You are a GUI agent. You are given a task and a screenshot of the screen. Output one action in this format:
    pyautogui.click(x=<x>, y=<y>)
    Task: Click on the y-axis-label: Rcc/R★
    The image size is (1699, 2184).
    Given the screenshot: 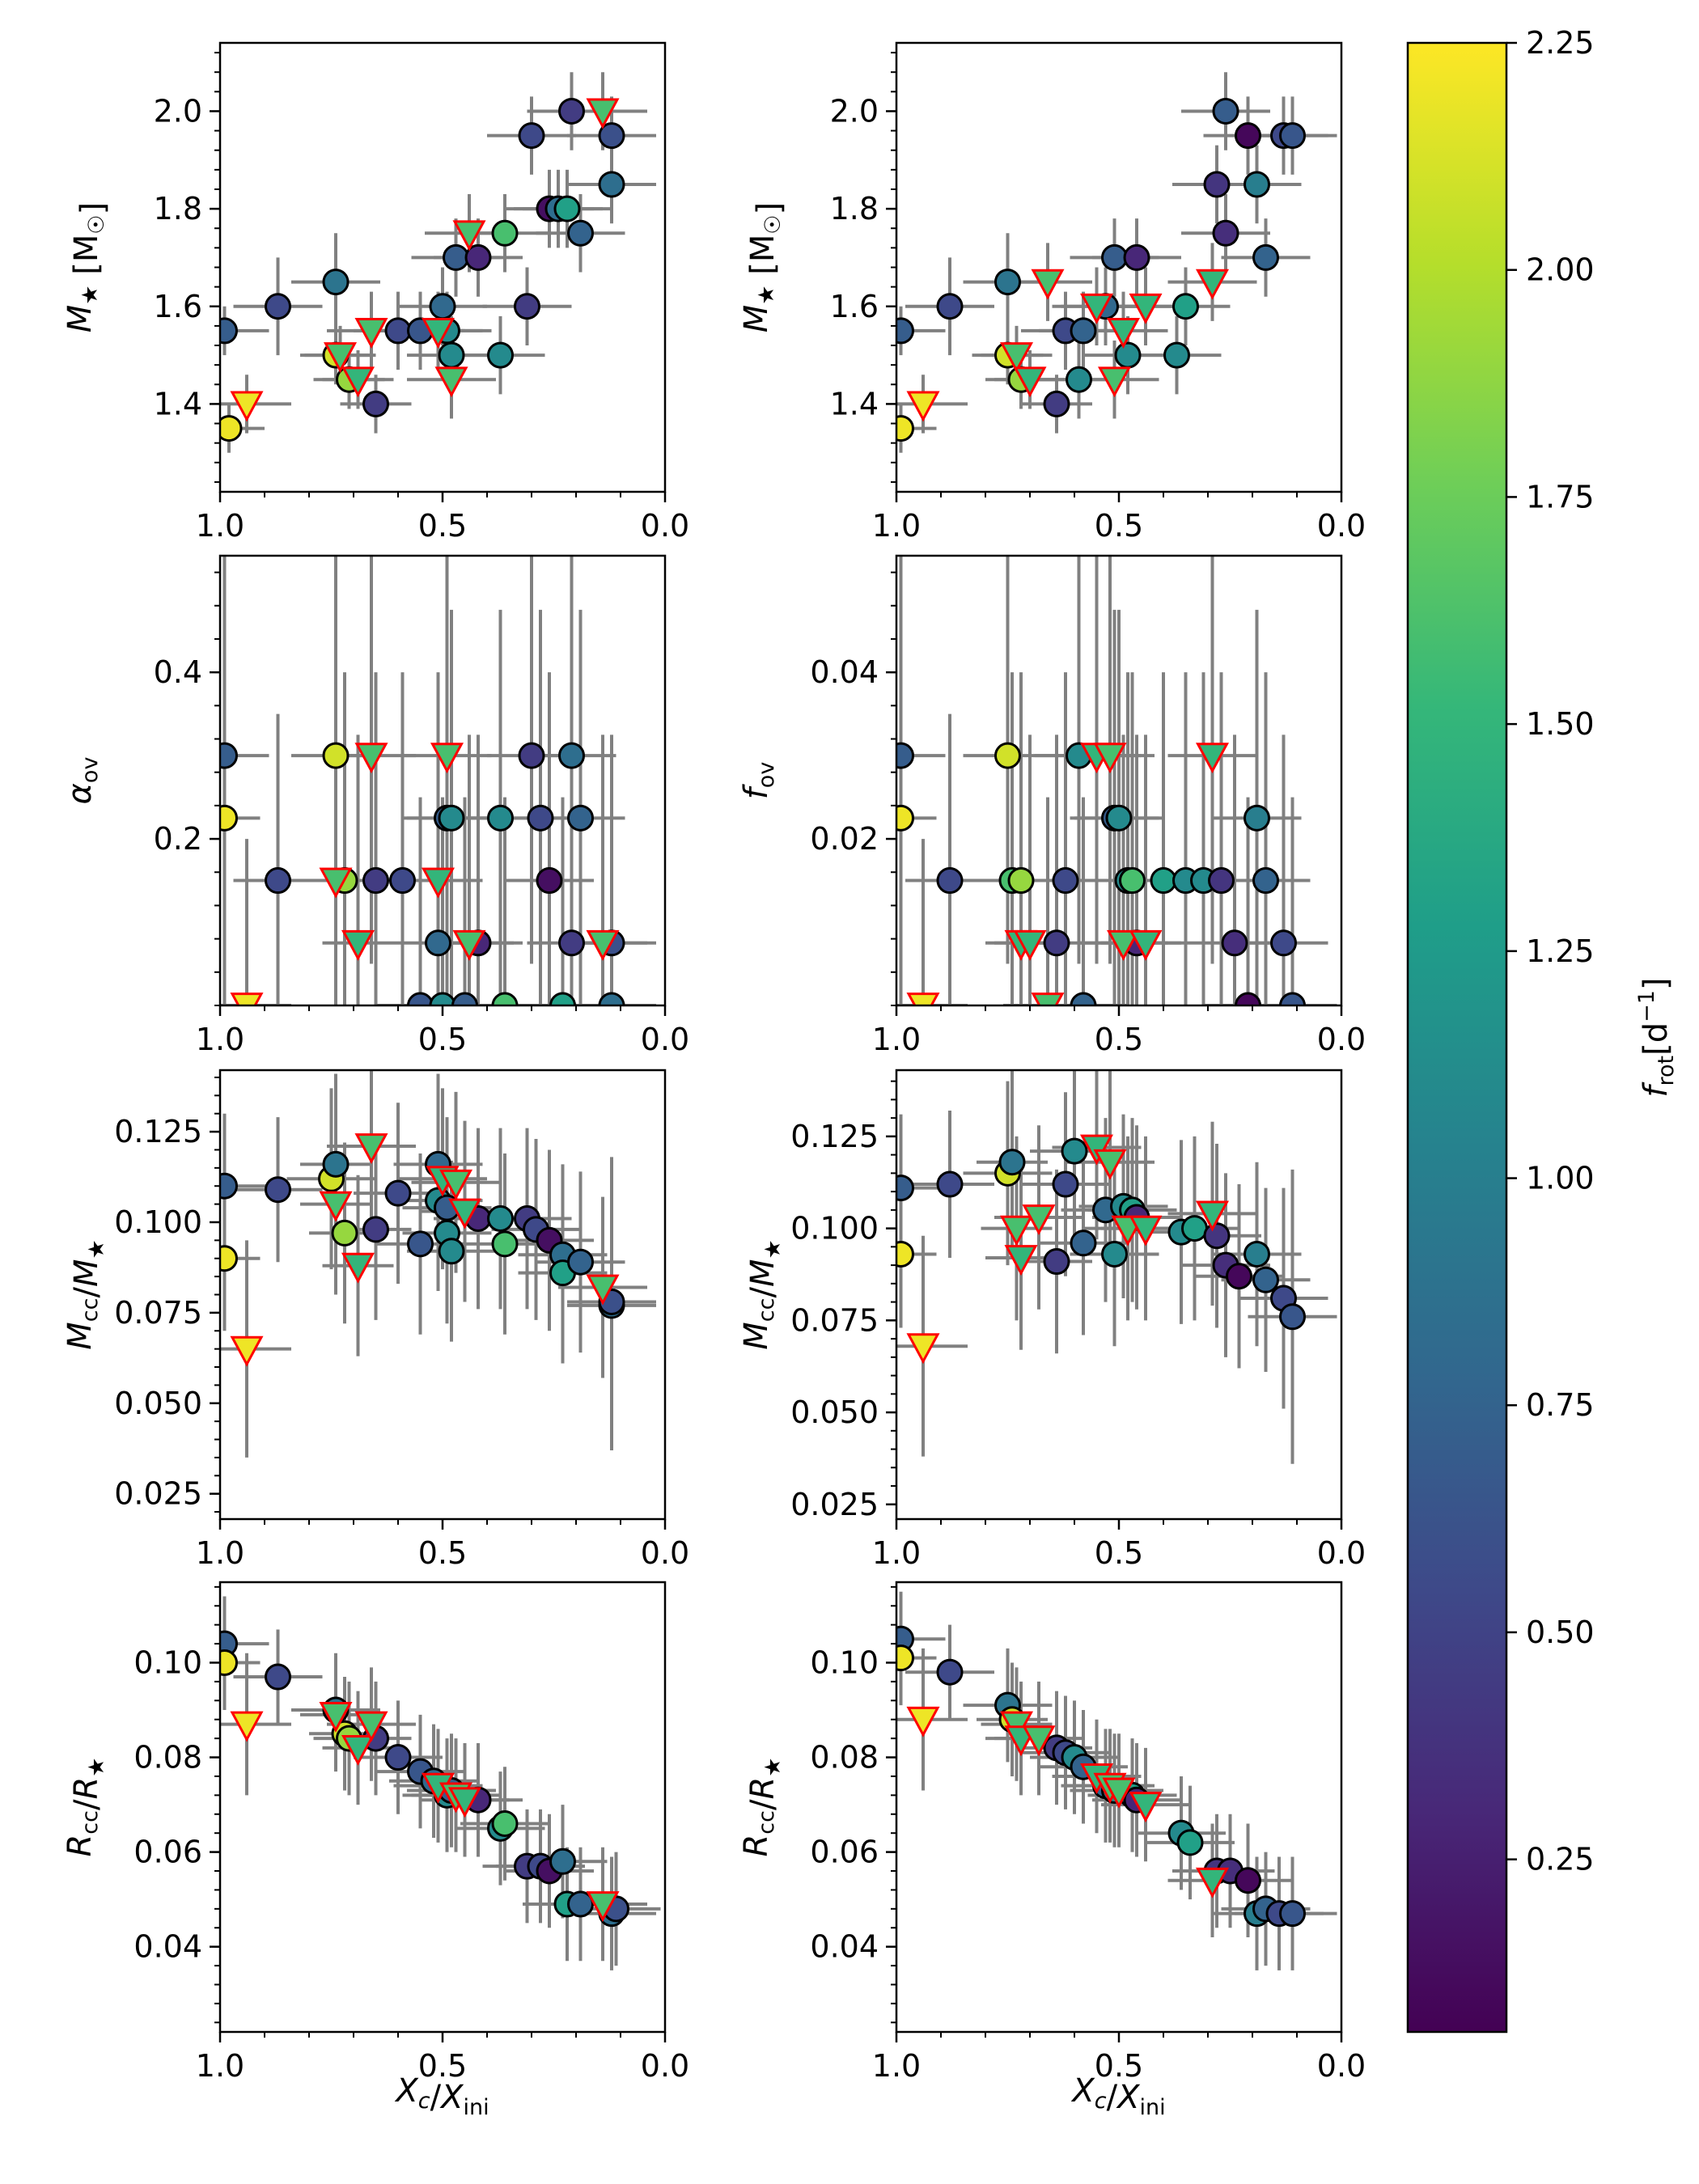 What is the action you would take?
    pyautogui.click(x=762, y=1808)
    